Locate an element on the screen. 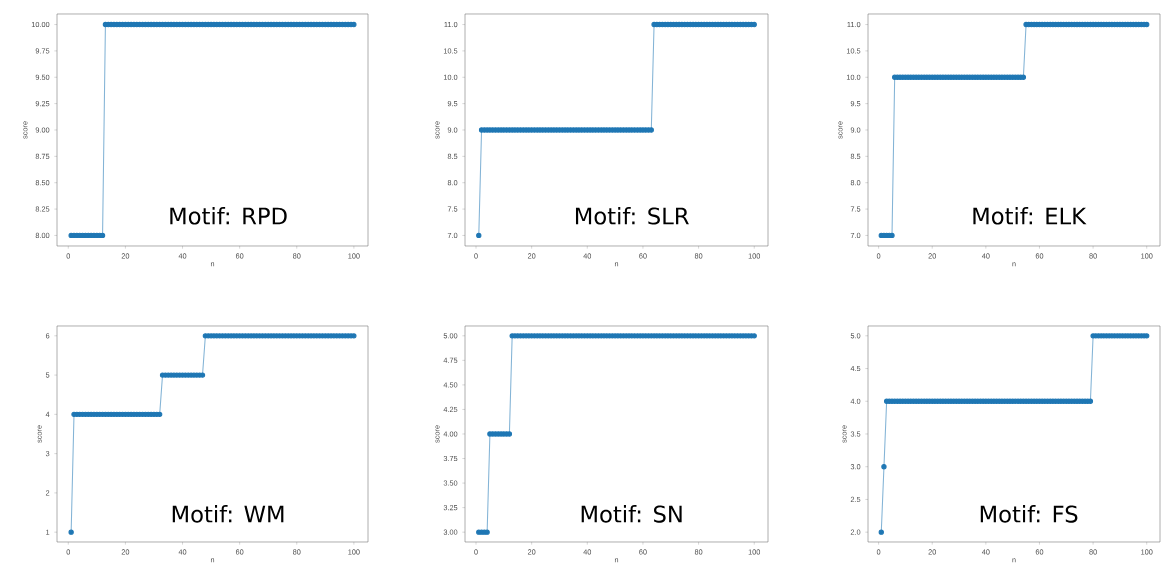 This screenshot has height=574, width=1170. annotation: Motif: SN is located at coordinates (631, 514).